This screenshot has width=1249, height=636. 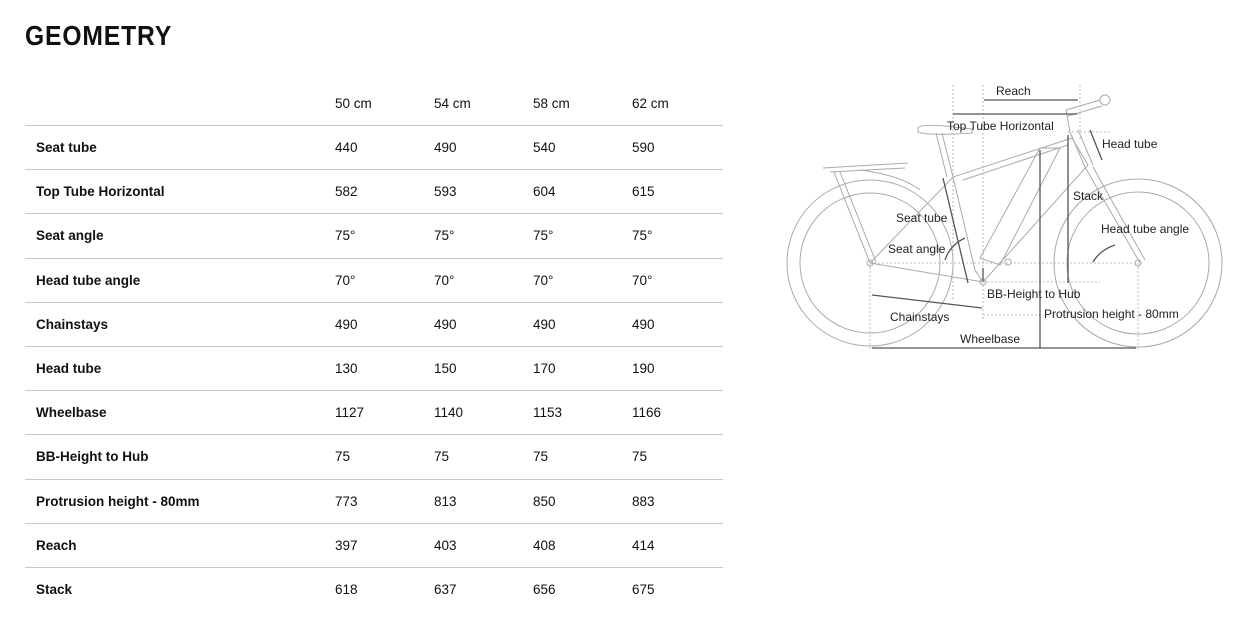 I want to click on cell-value: 1166, so click(x=677, y=413).